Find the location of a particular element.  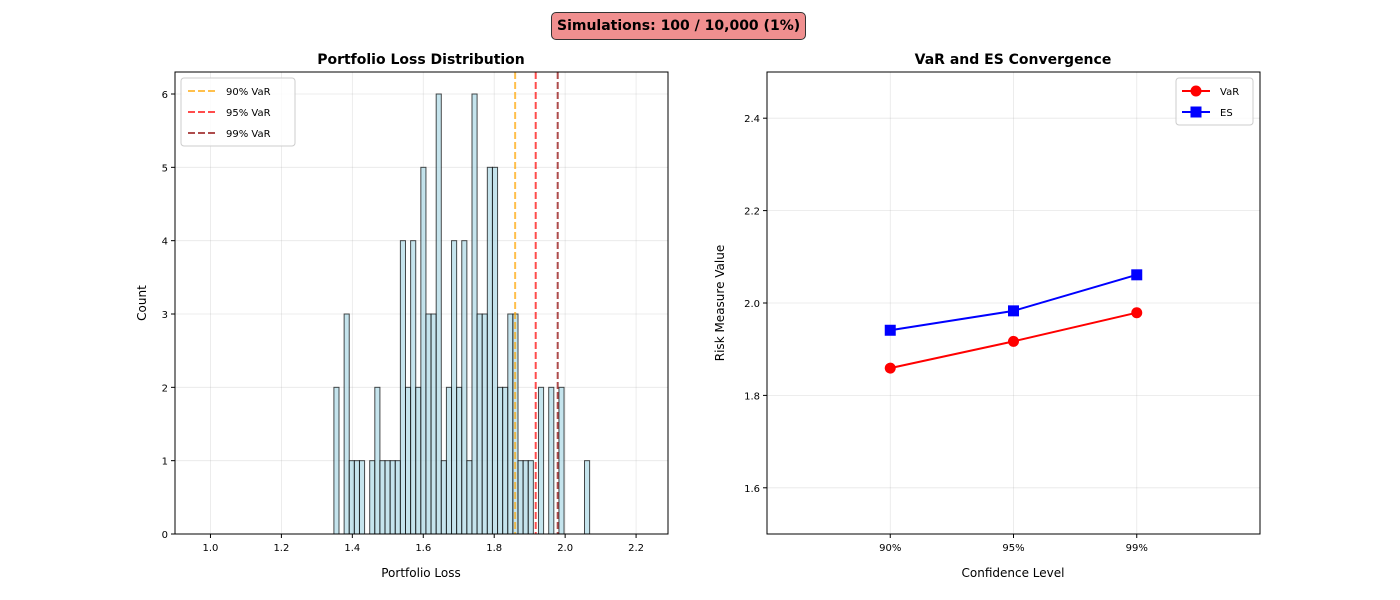

y-tick-label: 0 is located at coordinates (165, 535).